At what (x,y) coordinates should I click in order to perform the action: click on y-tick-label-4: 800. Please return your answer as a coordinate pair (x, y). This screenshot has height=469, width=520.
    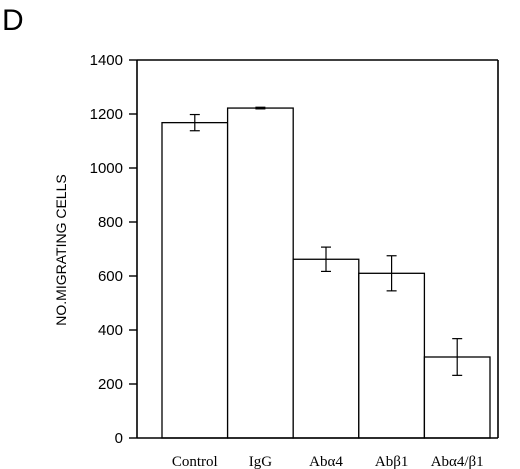
    Looking at the image, I should click on (110, 222).